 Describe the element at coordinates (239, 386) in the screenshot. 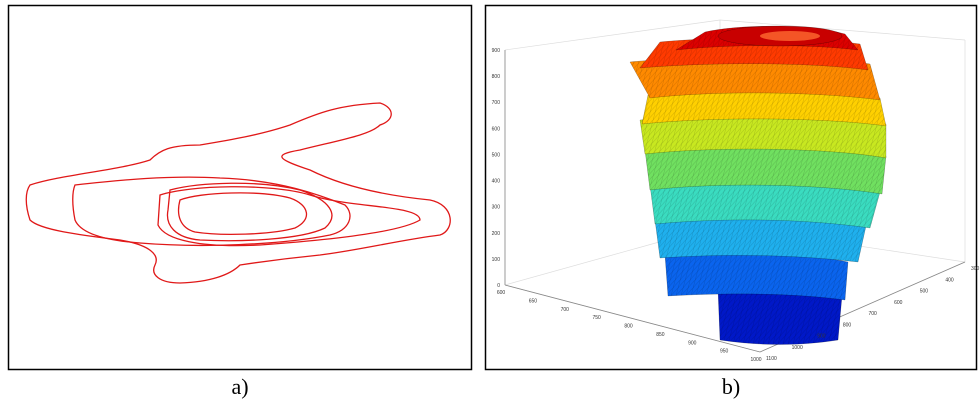

I see `caption: a)` at that location.